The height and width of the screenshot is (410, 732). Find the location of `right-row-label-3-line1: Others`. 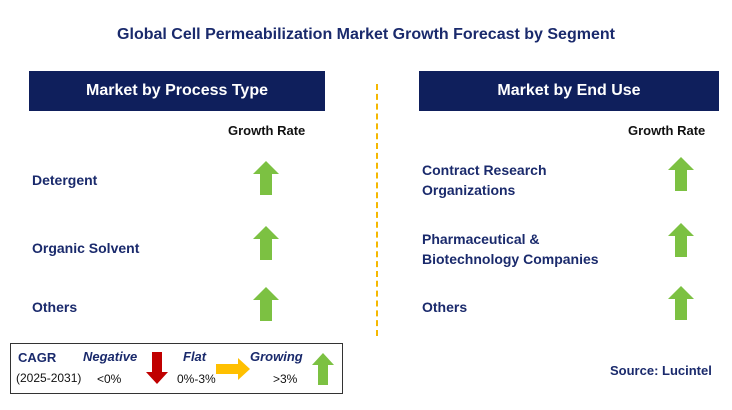

right-row-label-3-line1: Others is located at coordinates (445, 307).